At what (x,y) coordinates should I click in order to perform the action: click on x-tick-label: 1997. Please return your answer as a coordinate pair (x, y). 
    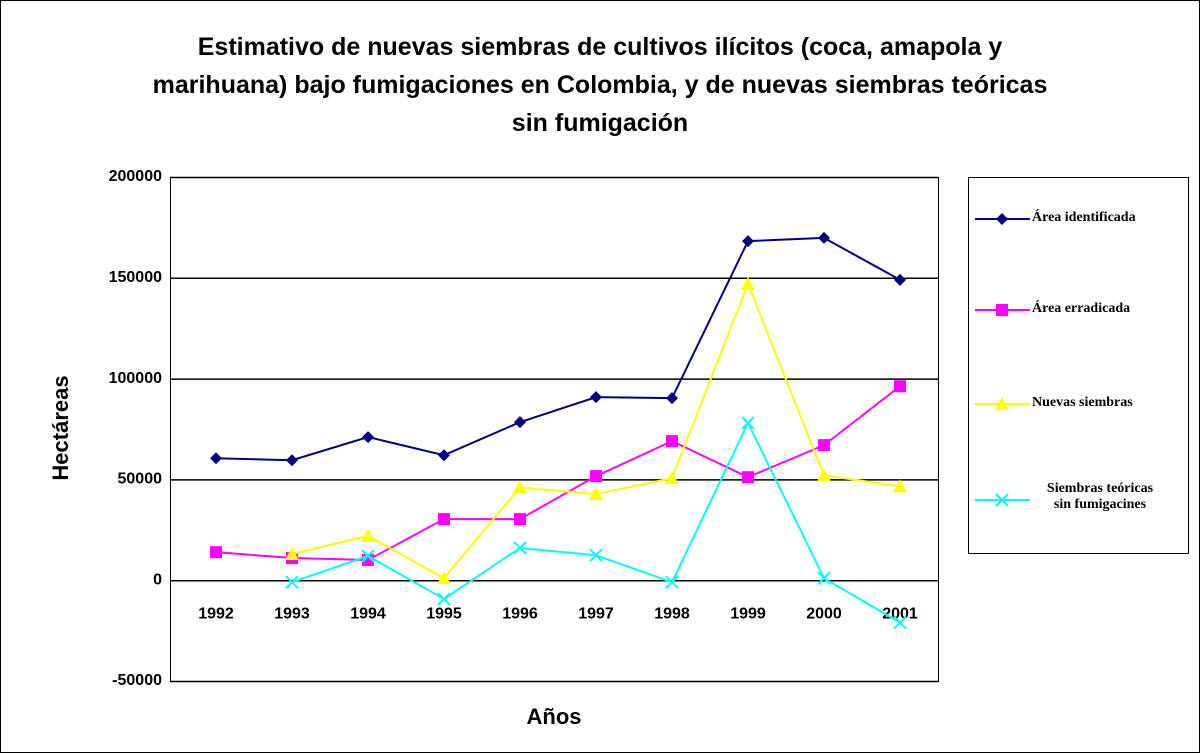
    Looking at the image, I should click on (596, 613).